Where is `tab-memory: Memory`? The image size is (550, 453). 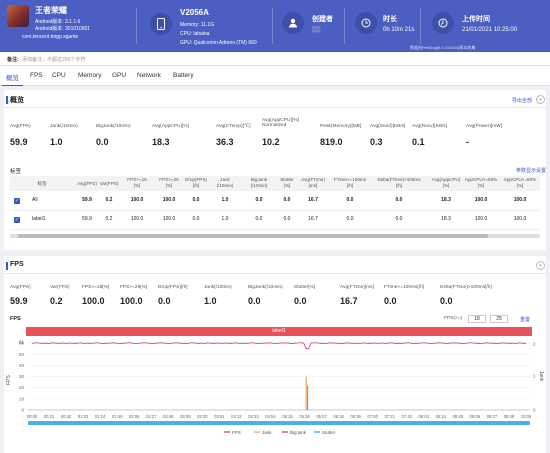
tab-memory: Memory is located at coordinates (90, 75).